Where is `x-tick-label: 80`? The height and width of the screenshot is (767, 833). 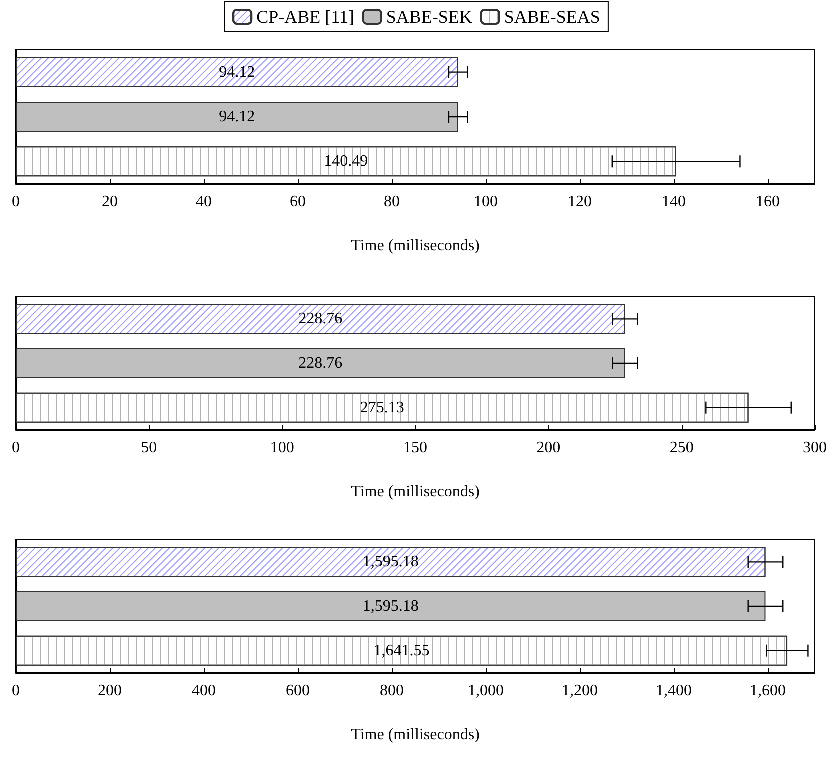
x-tick-label: 80 is located at coordinates (392, 202).